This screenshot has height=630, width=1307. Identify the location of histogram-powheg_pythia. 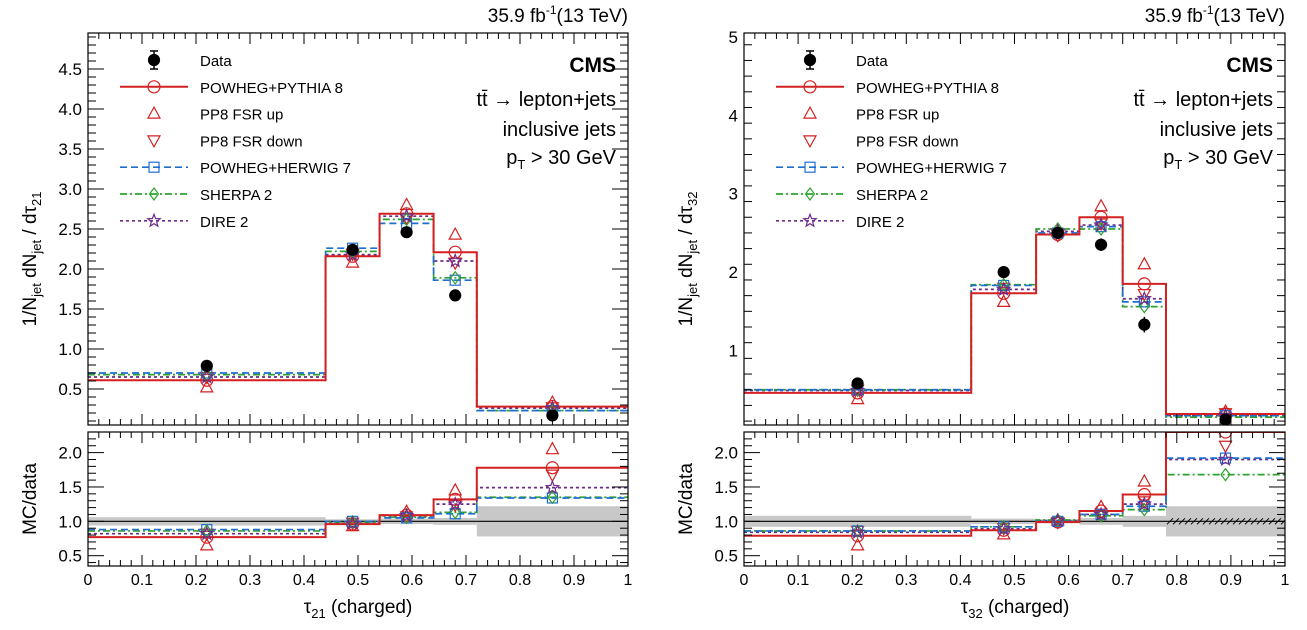
(1014, 316).